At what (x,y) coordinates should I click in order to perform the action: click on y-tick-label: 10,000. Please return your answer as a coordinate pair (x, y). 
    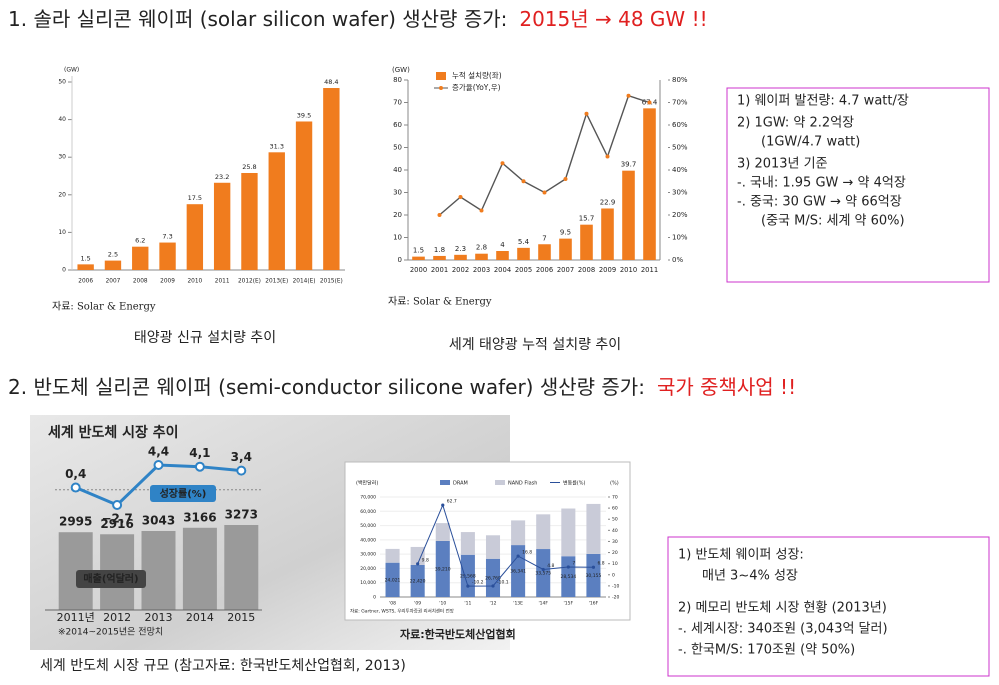
    Looking at the image, I should click on (368, 583).